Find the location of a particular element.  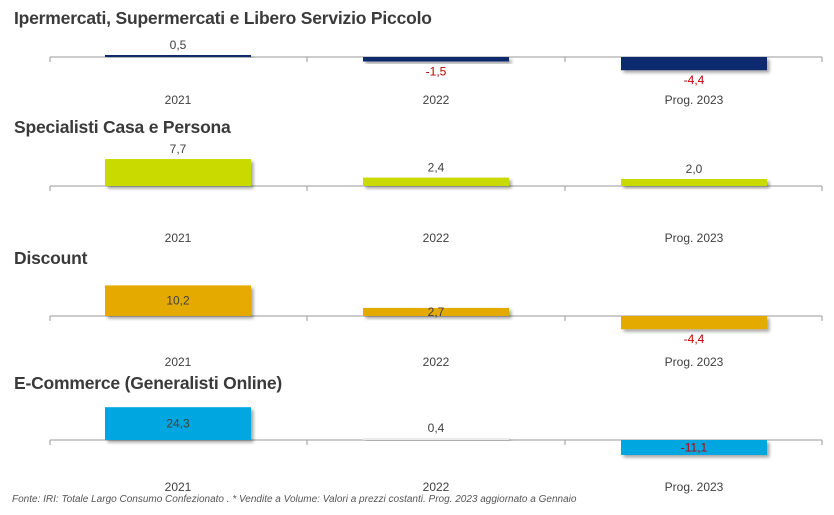

panel-title-specialisti: Specialisti Casa e Persona is located at coordinates (122, 127).